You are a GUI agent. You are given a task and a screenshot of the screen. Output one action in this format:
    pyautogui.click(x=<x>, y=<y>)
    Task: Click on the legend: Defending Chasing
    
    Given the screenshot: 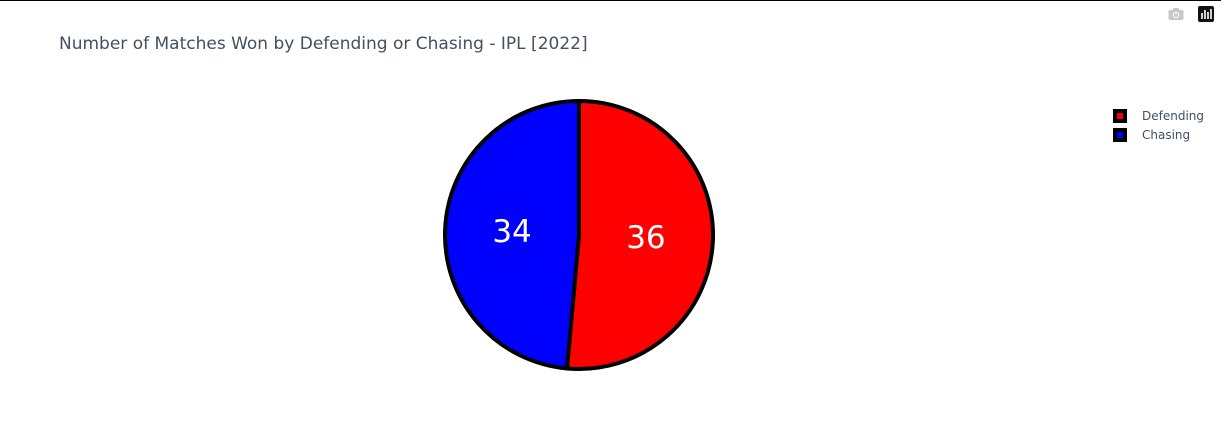 What is the action you would take?
    pyautogui.click(x=1158, y=125)
    